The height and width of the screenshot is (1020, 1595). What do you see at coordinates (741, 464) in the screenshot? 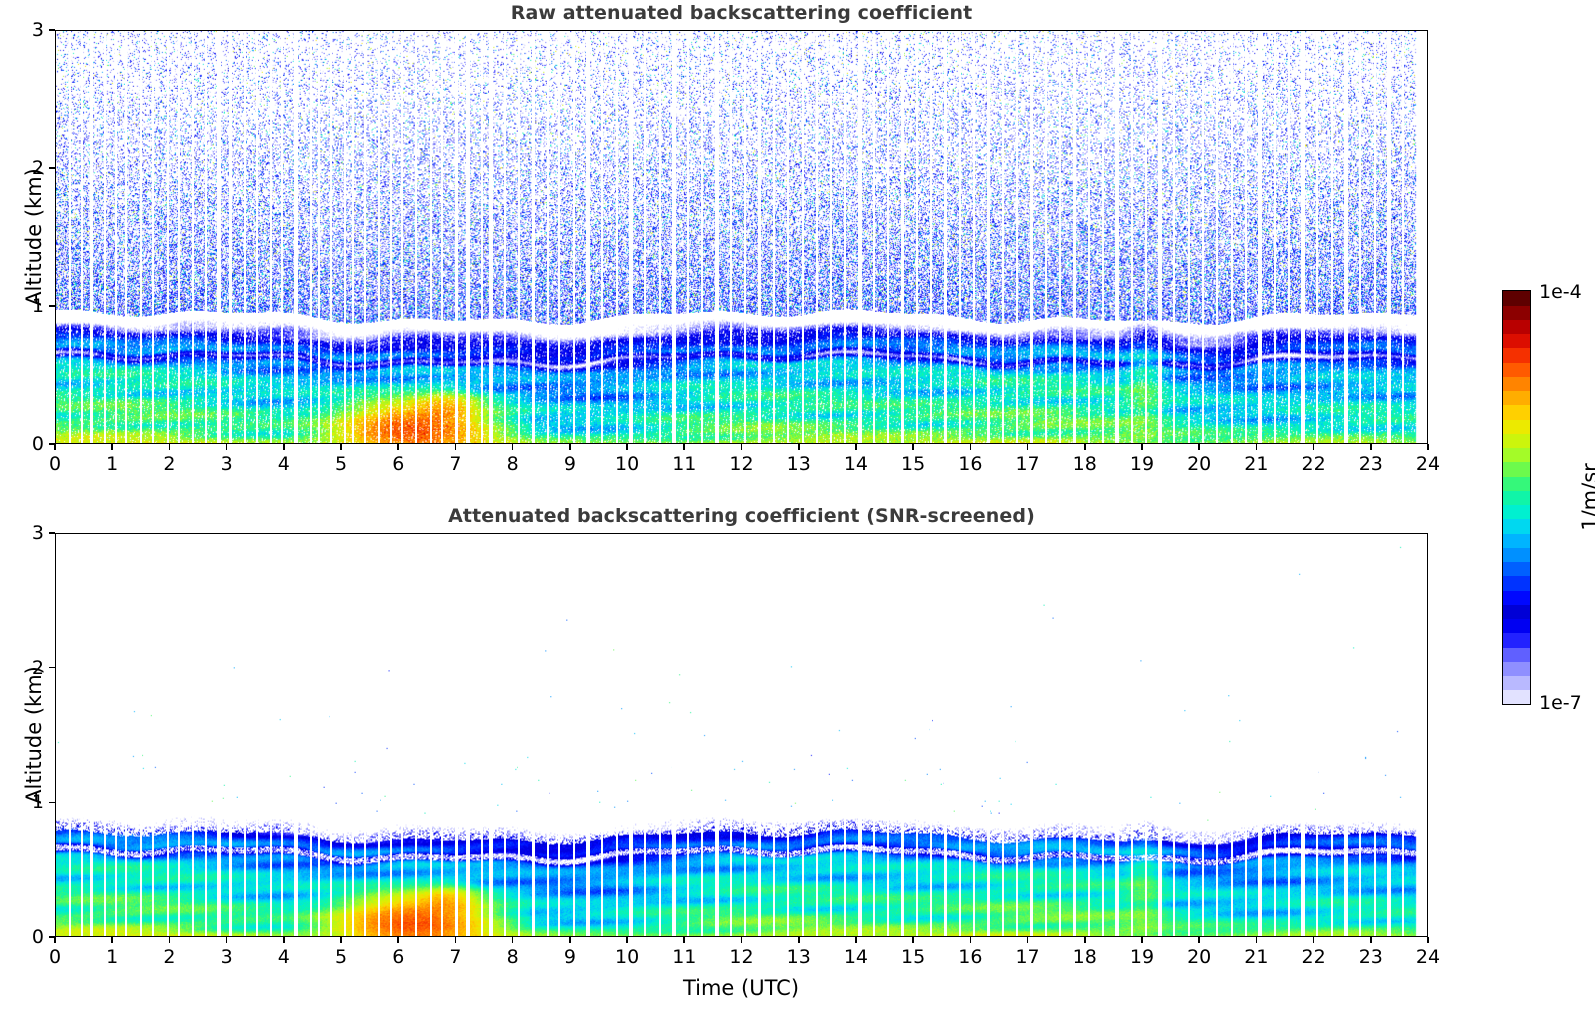
I see `xtick-label: 12` at bounding box center [741, 464].